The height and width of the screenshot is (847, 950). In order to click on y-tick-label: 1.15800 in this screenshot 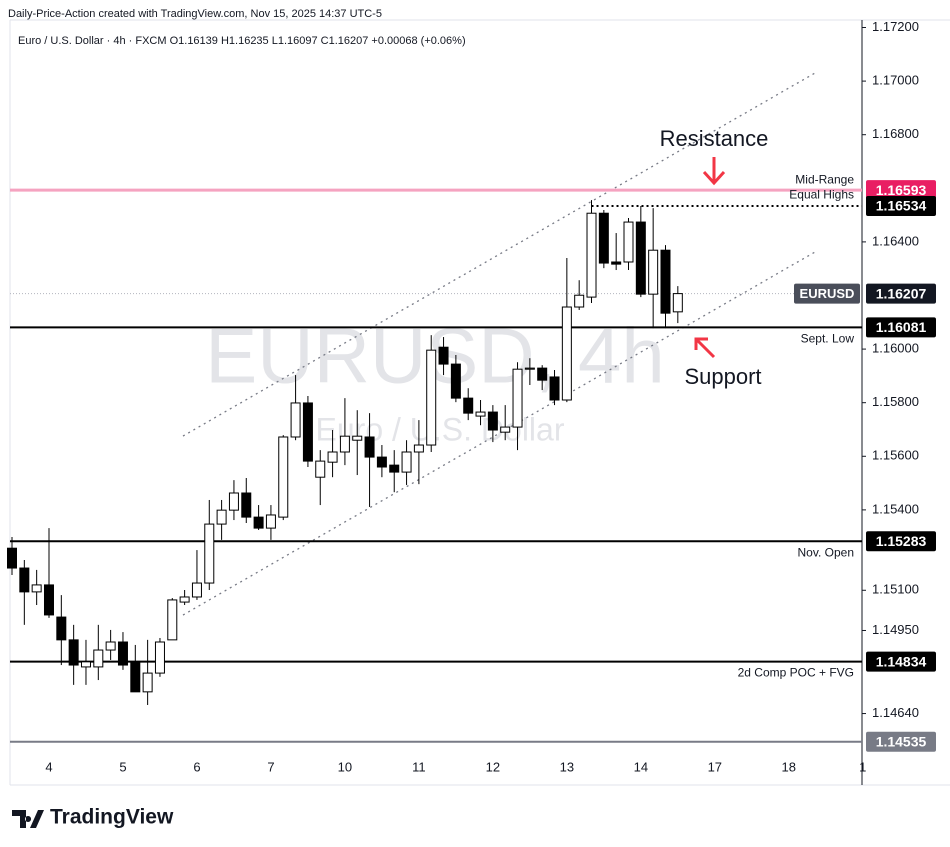, I will do `click(895, 401)`.